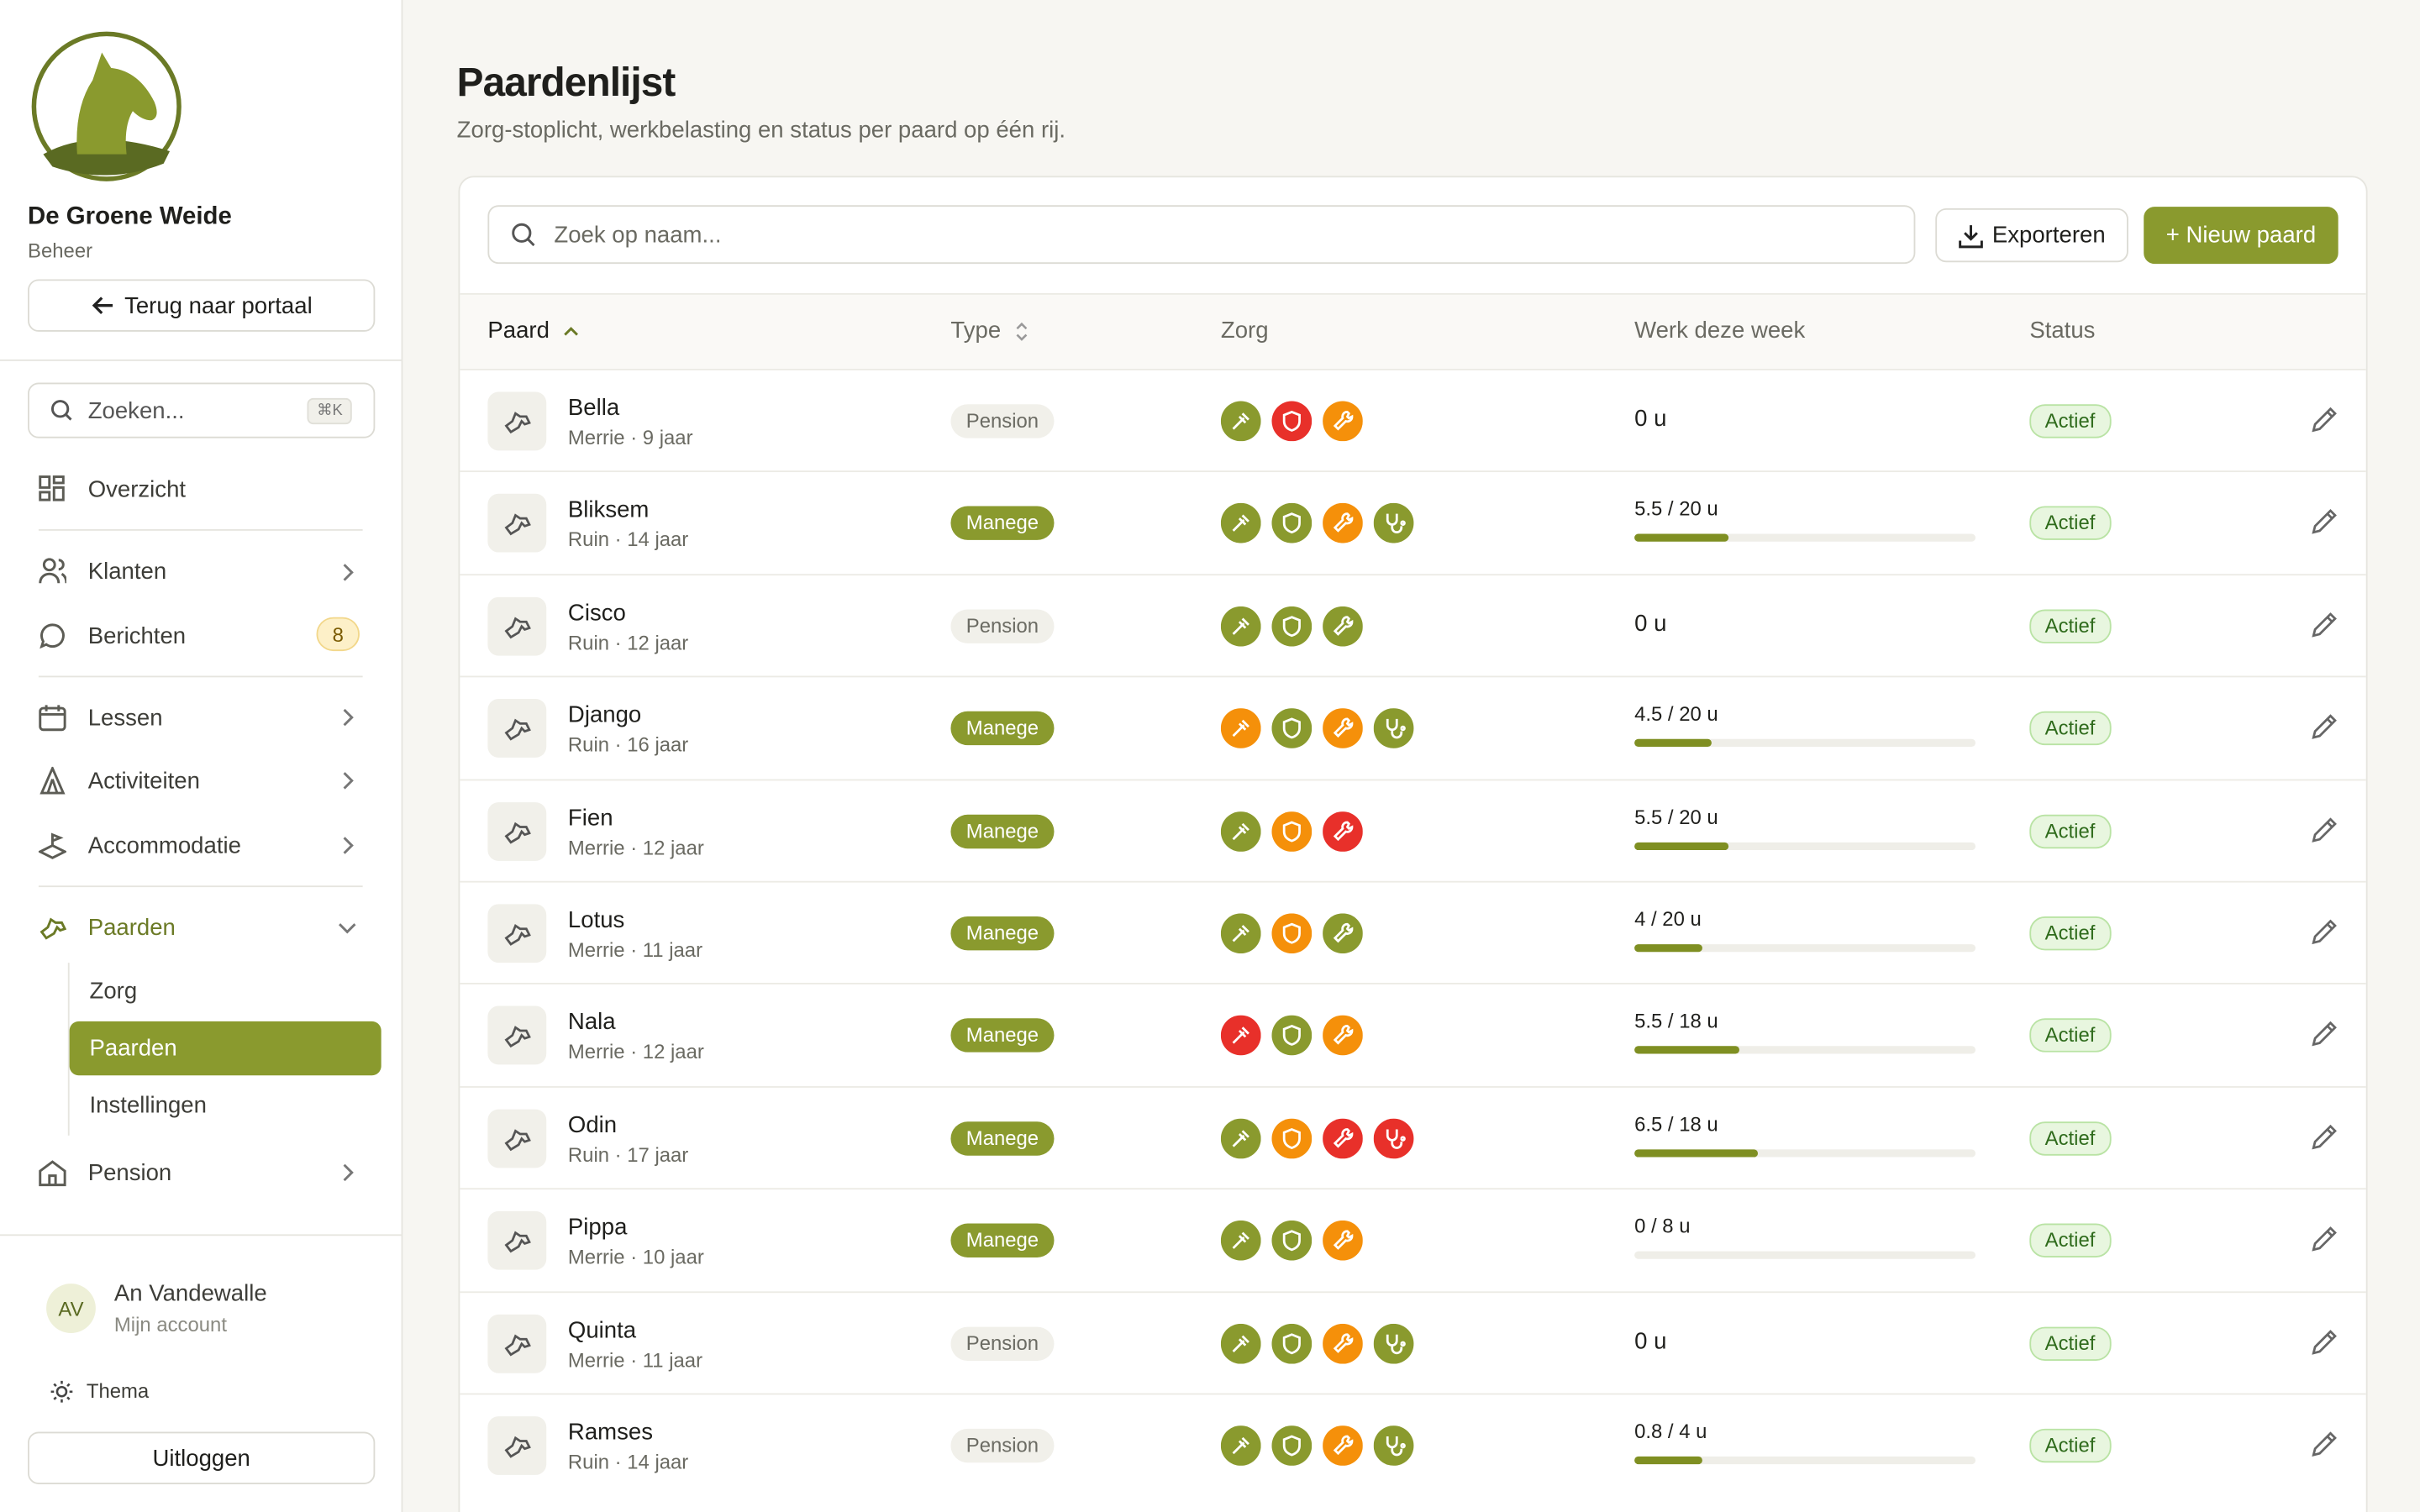  What do you see at coordinates (105, 1172) in the screenshot?
I see `nav-item: Pension` at bounding box center [105, 1172].